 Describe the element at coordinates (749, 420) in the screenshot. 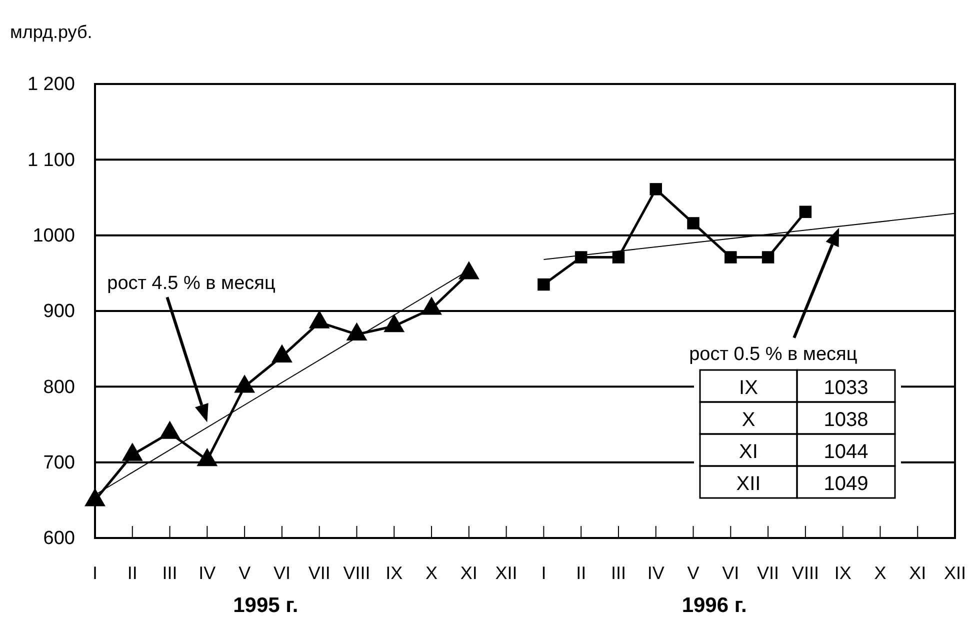

I see `annotation: X` at that location.